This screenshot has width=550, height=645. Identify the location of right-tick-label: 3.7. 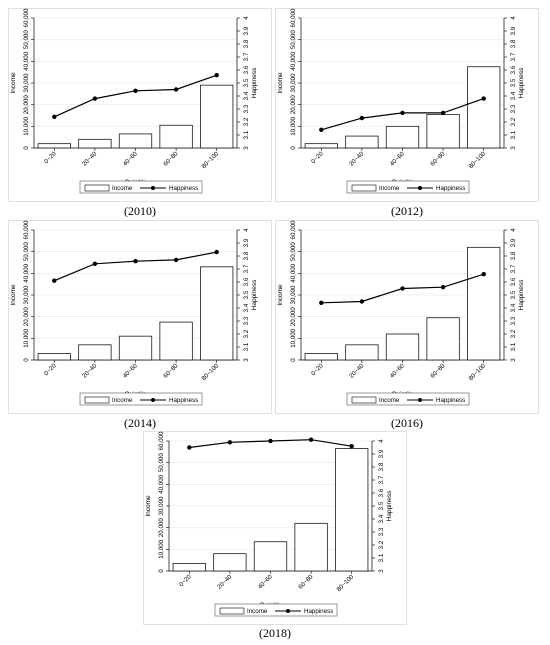
(246, 268).